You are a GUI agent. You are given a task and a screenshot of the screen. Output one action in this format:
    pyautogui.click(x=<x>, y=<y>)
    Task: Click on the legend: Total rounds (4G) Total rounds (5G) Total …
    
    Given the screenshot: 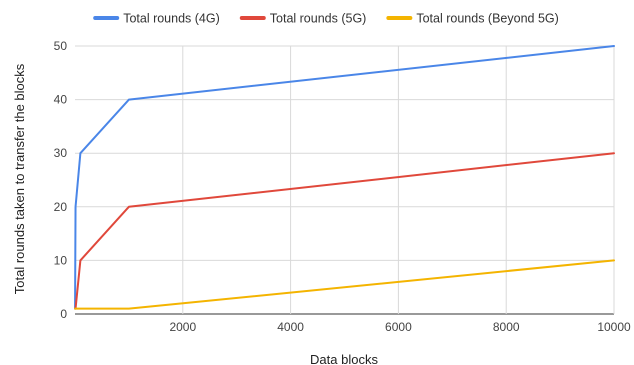 What is the action you would take?
    pyautogui.click(x=326, y=19)
    